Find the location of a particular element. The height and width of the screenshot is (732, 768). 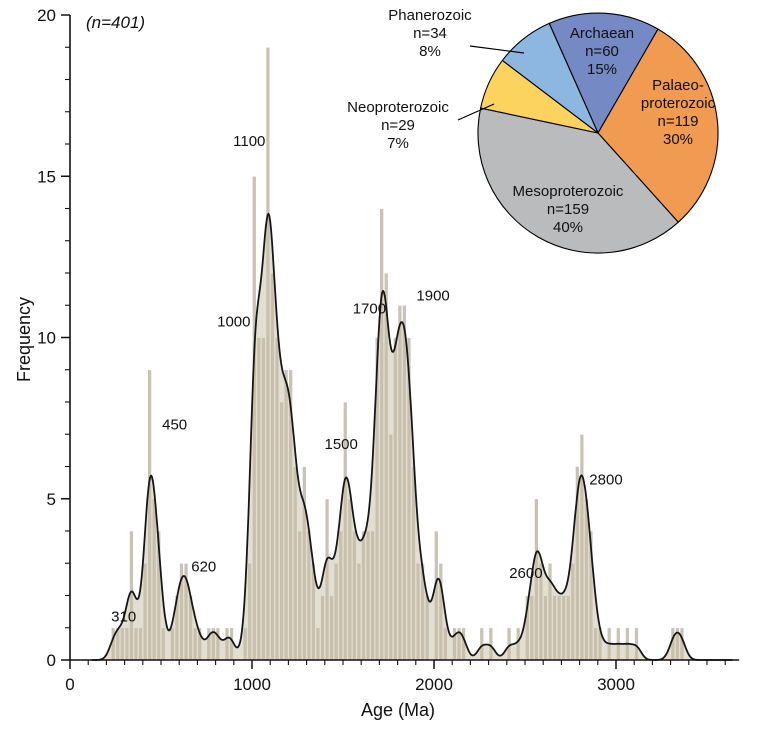

pie-slice-archaean is located at coordinates (603, 73).